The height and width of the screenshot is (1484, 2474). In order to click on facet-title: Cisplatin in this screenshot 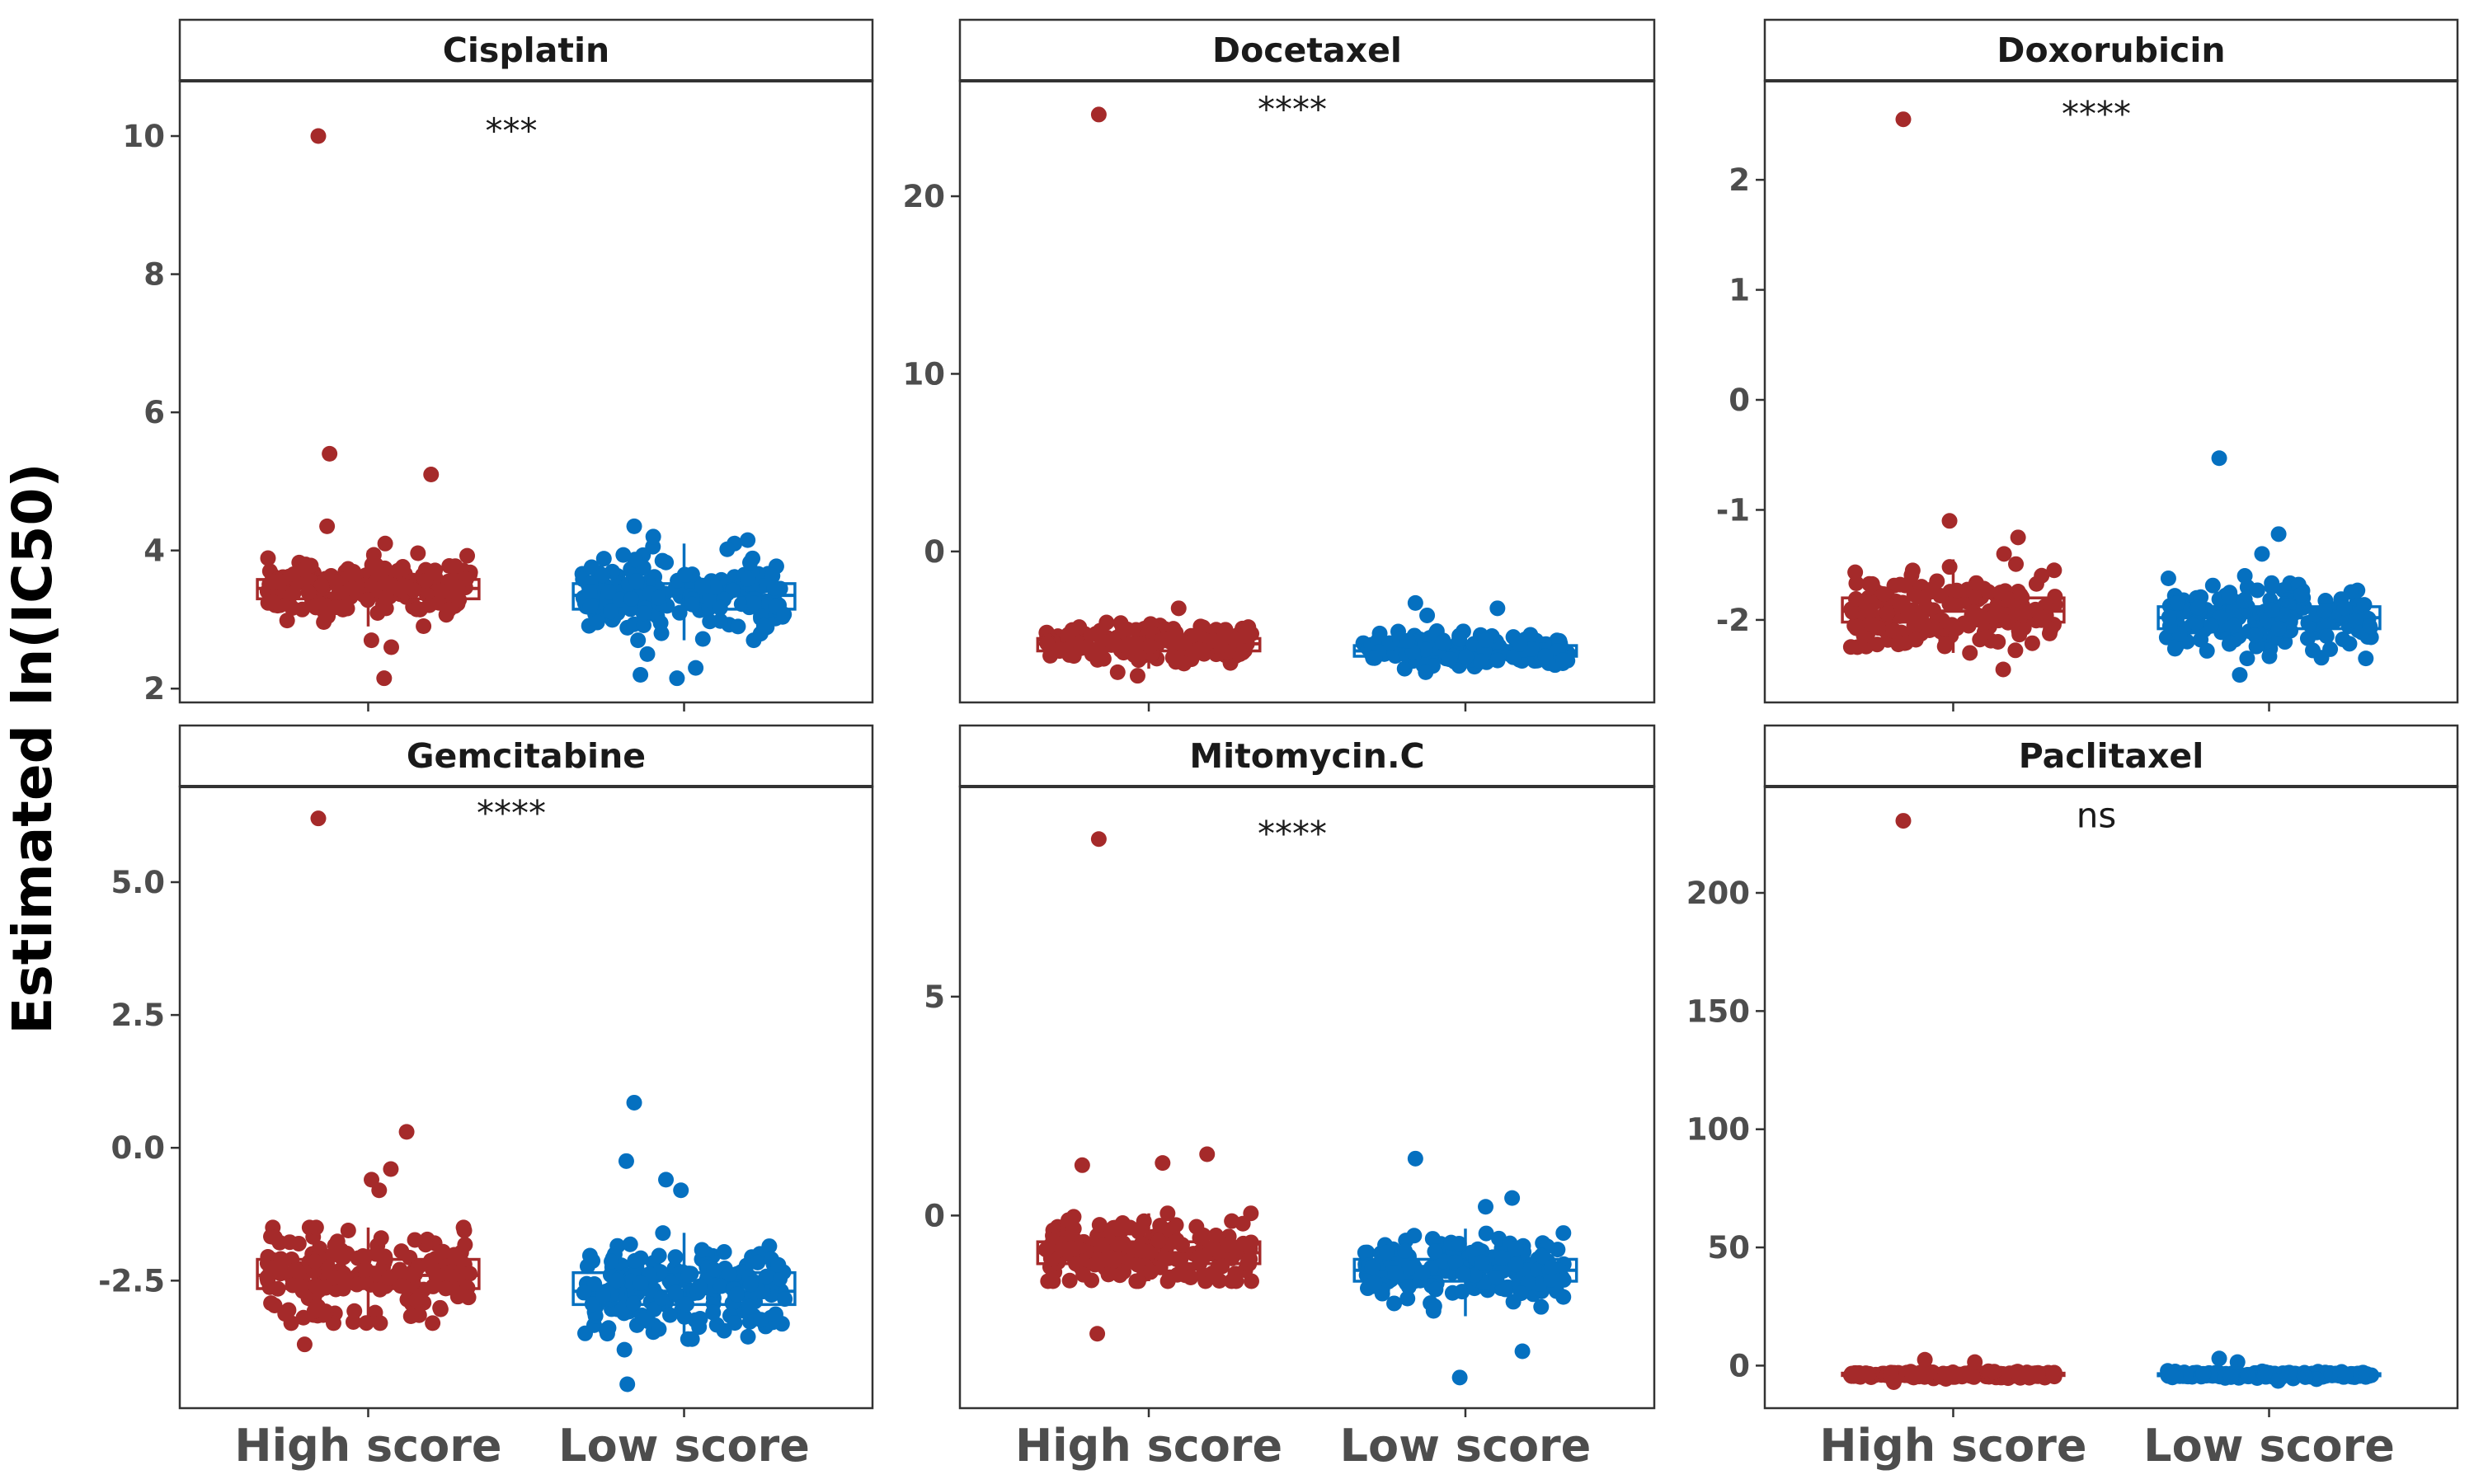, I will do `click(526, 50)`.